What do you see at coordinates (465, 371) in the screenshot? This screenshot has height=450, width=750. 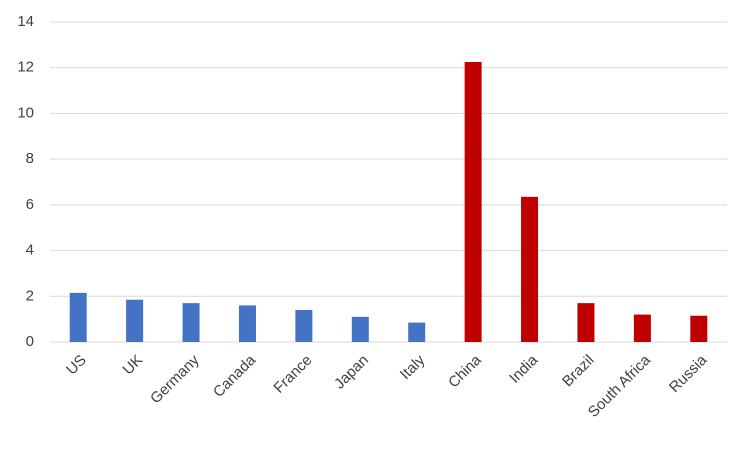 I see `x-tick-label: China` at bounding box center [465, 371].